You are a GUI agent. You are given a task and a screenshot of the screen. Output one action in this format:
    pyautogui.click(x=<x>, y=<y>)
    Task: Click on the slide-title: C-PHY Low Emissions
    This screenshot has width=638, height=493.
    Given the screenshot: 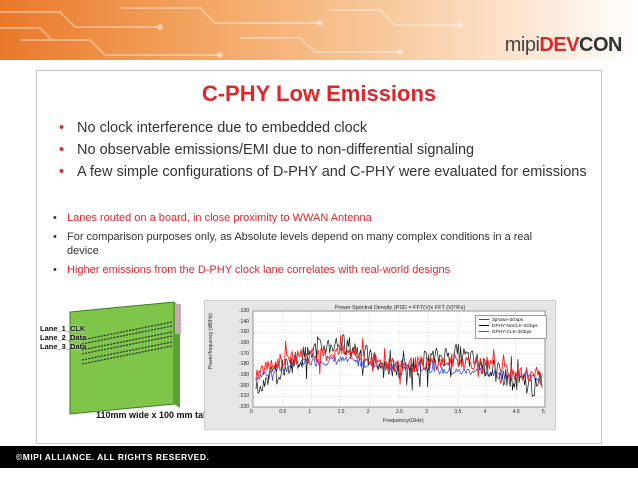 What is the action you would take?
    pyautogui.click(x=319, y=93)
    